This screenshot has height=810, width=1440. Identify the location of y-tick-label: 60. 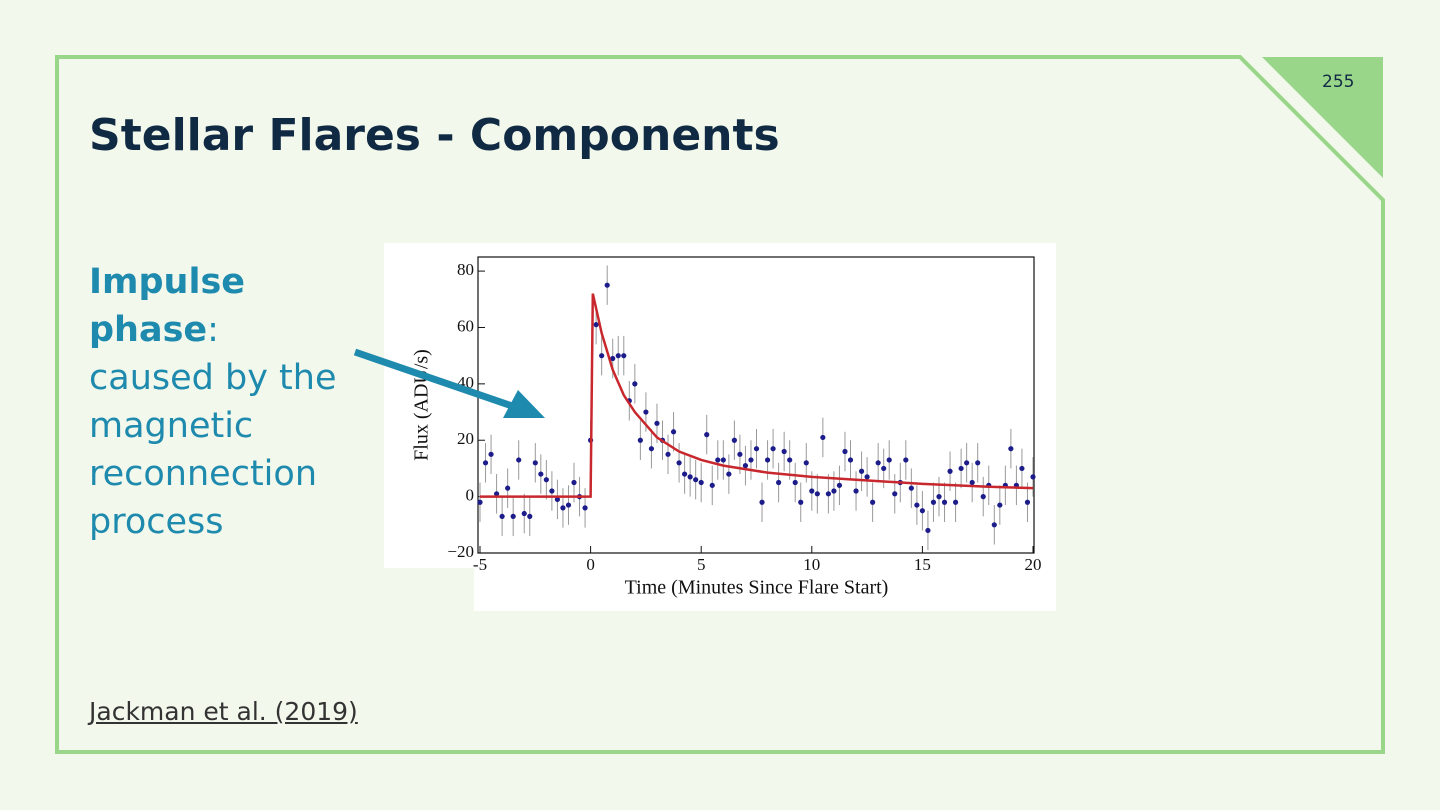
(465, 325).